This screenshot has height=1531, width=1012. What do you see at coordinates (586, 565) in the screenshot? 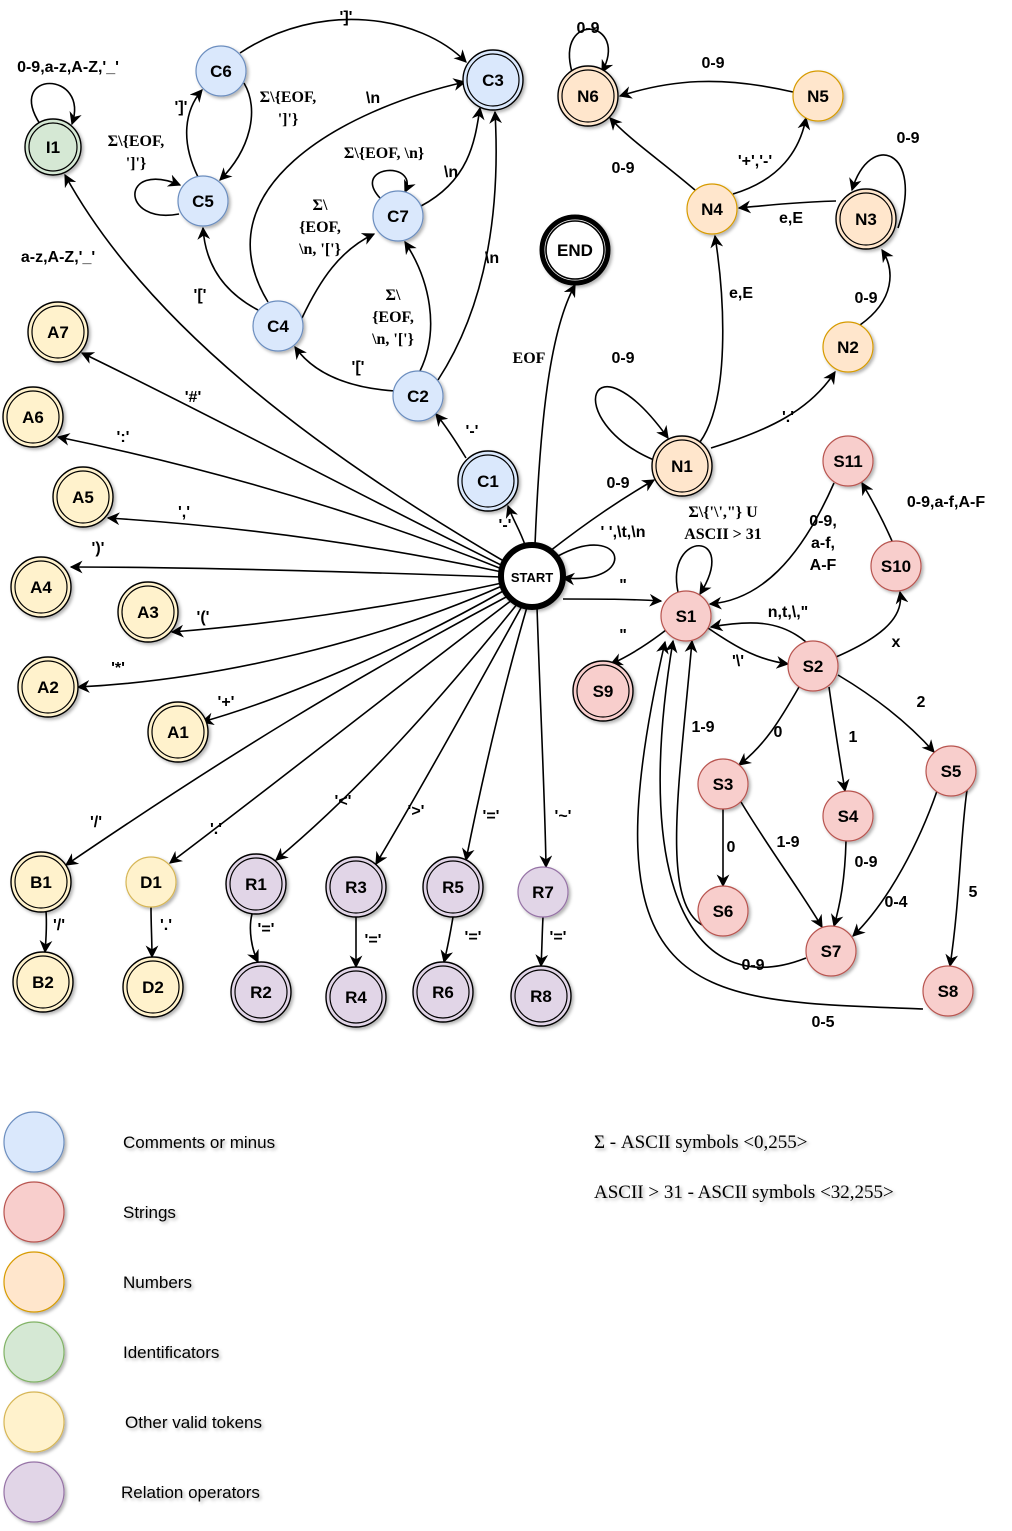
I see `edge-start-self-loop` at bounding box center [586, 565].